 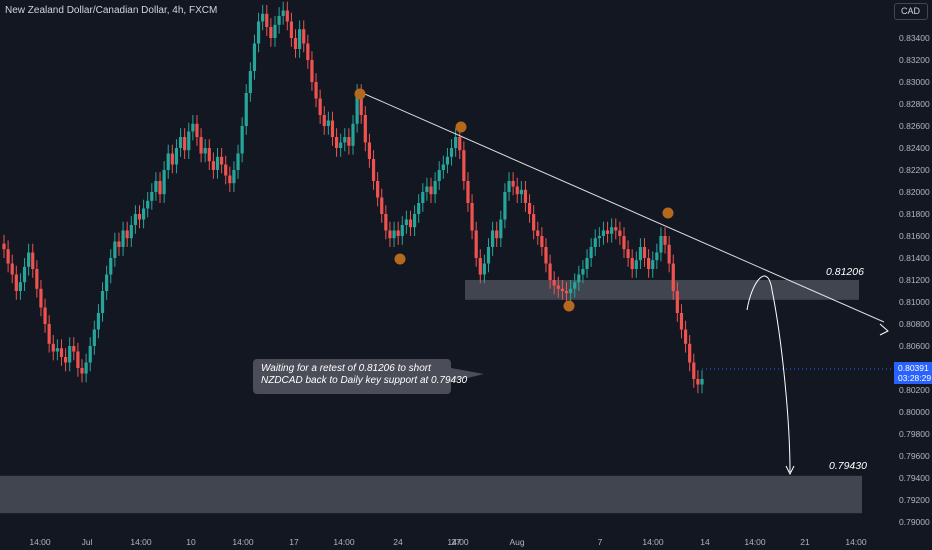 What do you see at coordinates (705, 542) in the screenshot?
I see `x-tick-label: 14` at bounding box center [705, 542].